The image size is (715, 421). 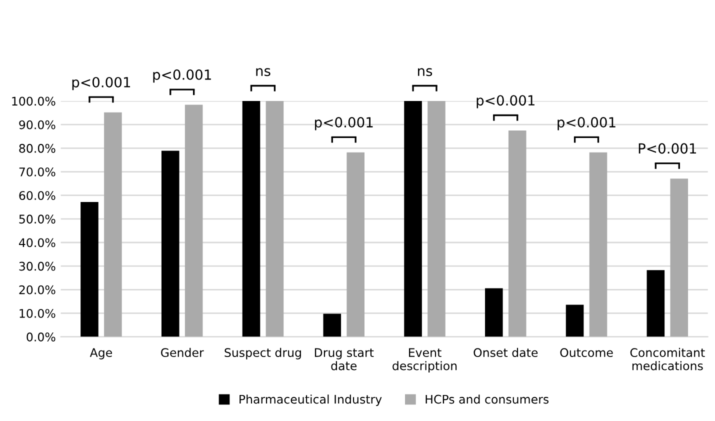 What do you see at coordinates (667, 148) in the screenshot?
I see `annotation: P<0.001` at bounding box center [667, 148].